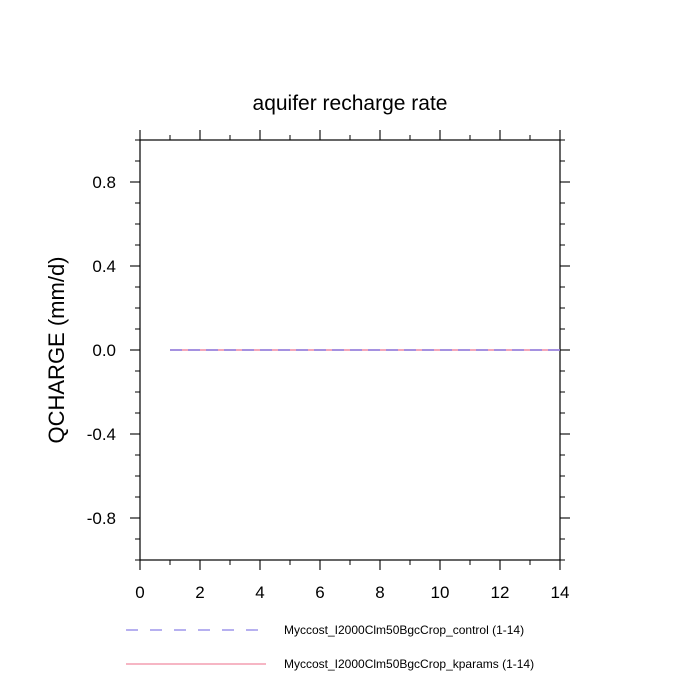 Image resolution: width=700 pixels, height=700 pixels. Describe the element at coordinates (560, 592) in the screenshot. I see `x-tick-label: 14` at that location.